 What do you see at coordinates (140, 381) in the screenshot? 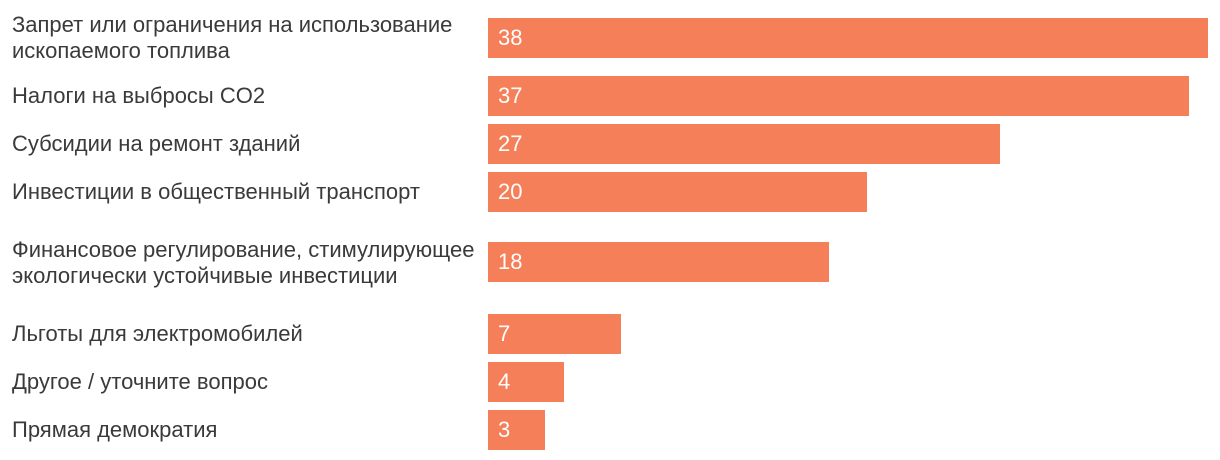
I see `category-label: Другое / уточните вопрос` at bounding box center [140, 381].